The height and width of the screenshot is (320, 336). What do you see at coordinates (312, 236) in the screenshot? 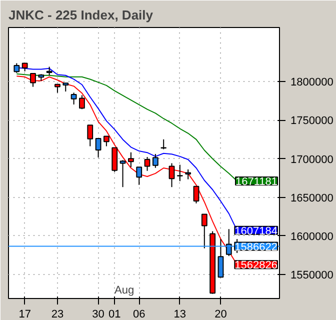
I see `y-tick-label: 1600000` at bounding box center [312, 236].